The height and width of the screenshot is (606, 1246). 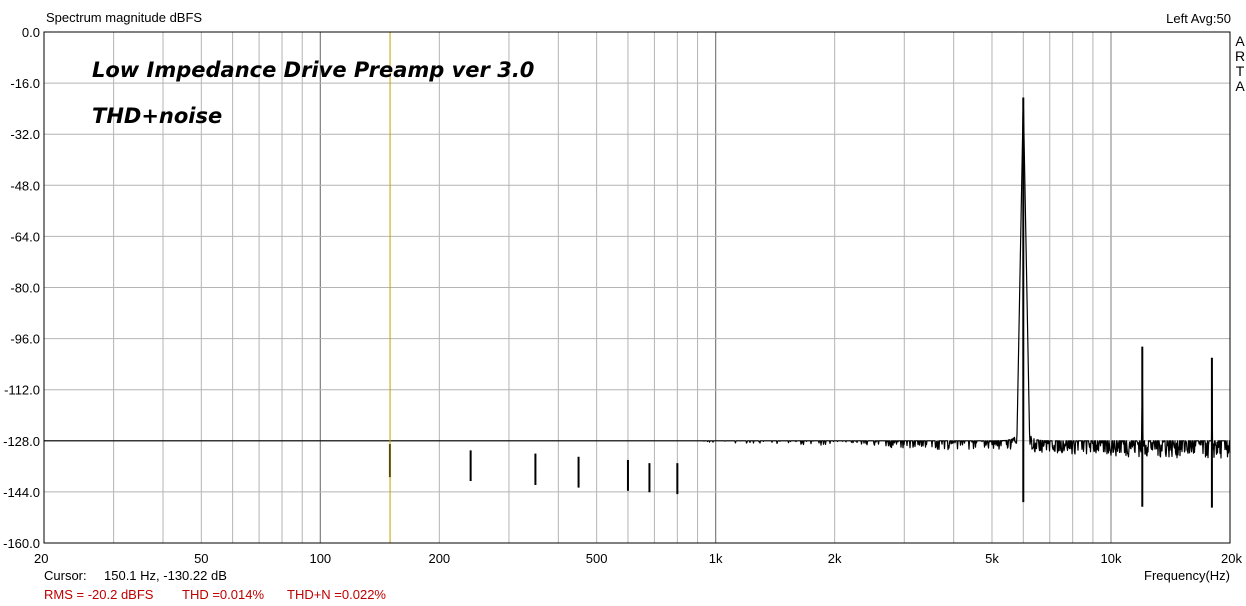 What do you see at coordinates (25, 83) in the screenshot?
I see `y-tick-label: -16.0` at bounding box center [25, 83].